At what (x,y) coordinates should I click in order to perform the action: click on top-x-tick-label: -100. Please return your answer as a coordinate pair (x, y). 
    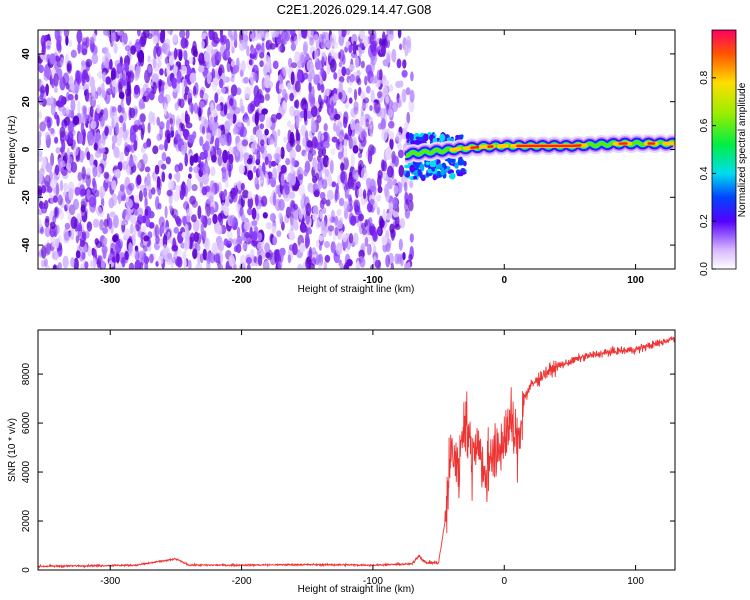
    Looking at the image, I should click on (373, 280).